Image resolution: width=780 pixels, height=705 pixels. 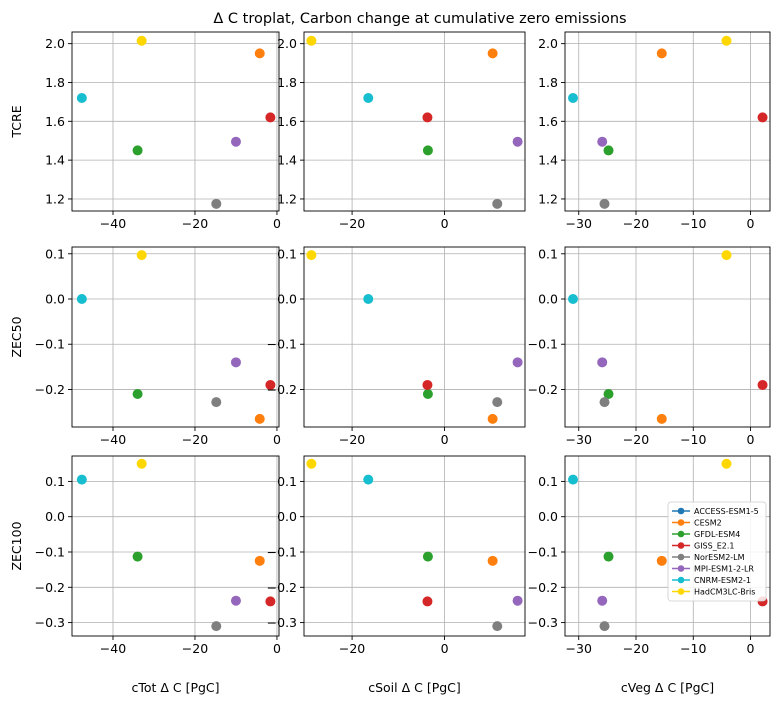 I want to click on panel-zec50-cveg: −30 −20 −10 0 −0.2 −0.1 0.0 0.1, so click(x=649, y=346).